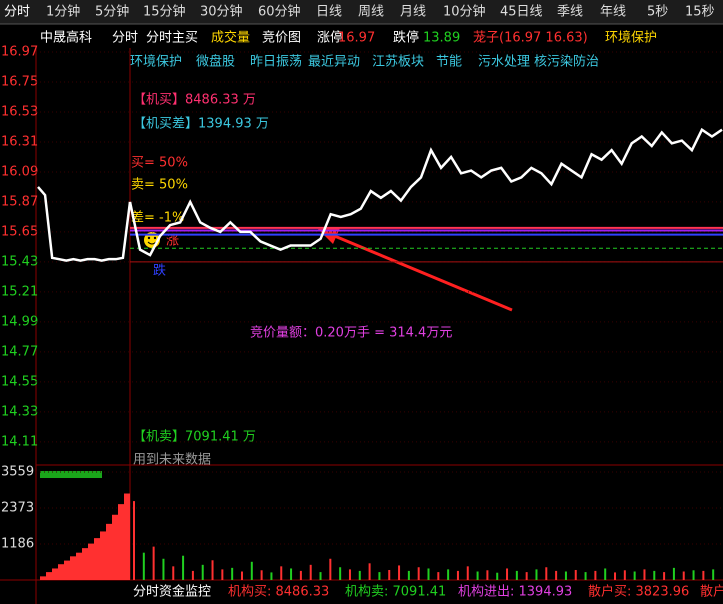  What do you see at coordinates (159, 271) in the screenshot?
I see `annotation: 跌` at bounding box center [159, 271].